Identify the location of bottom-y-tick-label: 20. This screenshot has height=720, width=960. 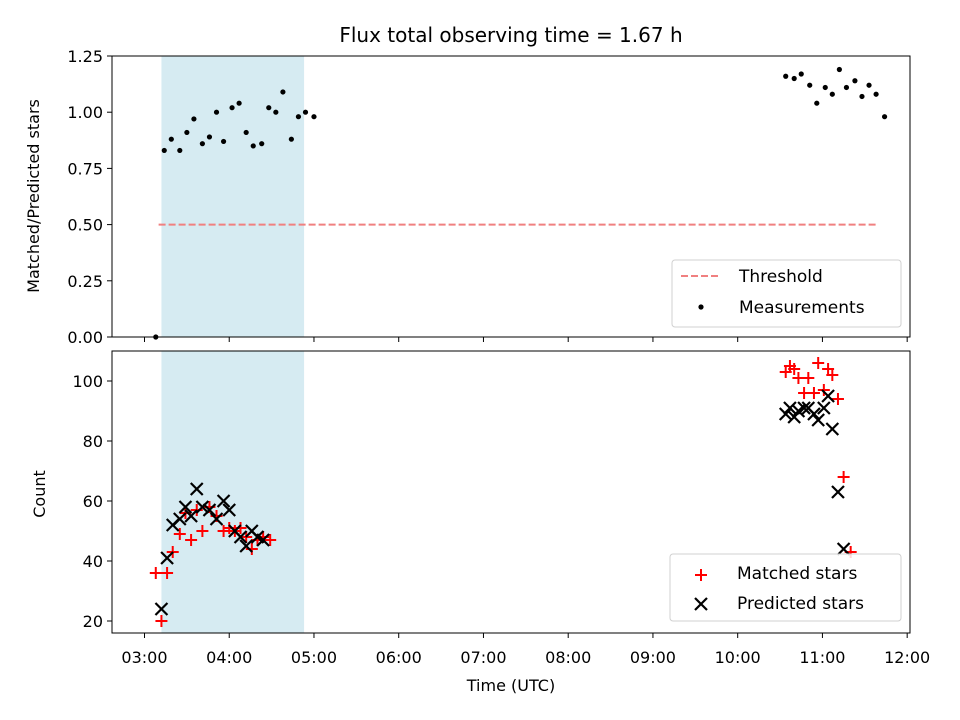
(93, 621).